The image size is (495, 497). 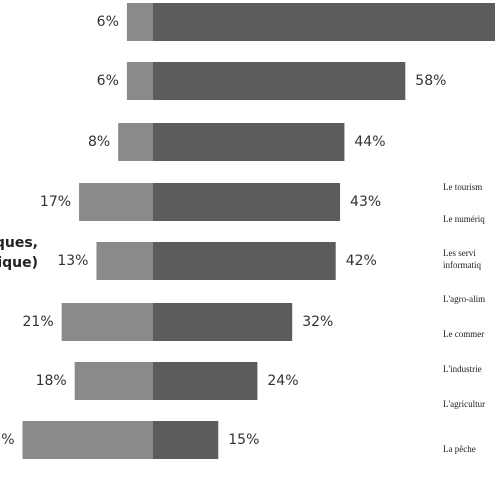 What do you see at coordinates (459, 449) in the screenshot?
I see `side-label: La pêche` at bounding box center [459, 449].